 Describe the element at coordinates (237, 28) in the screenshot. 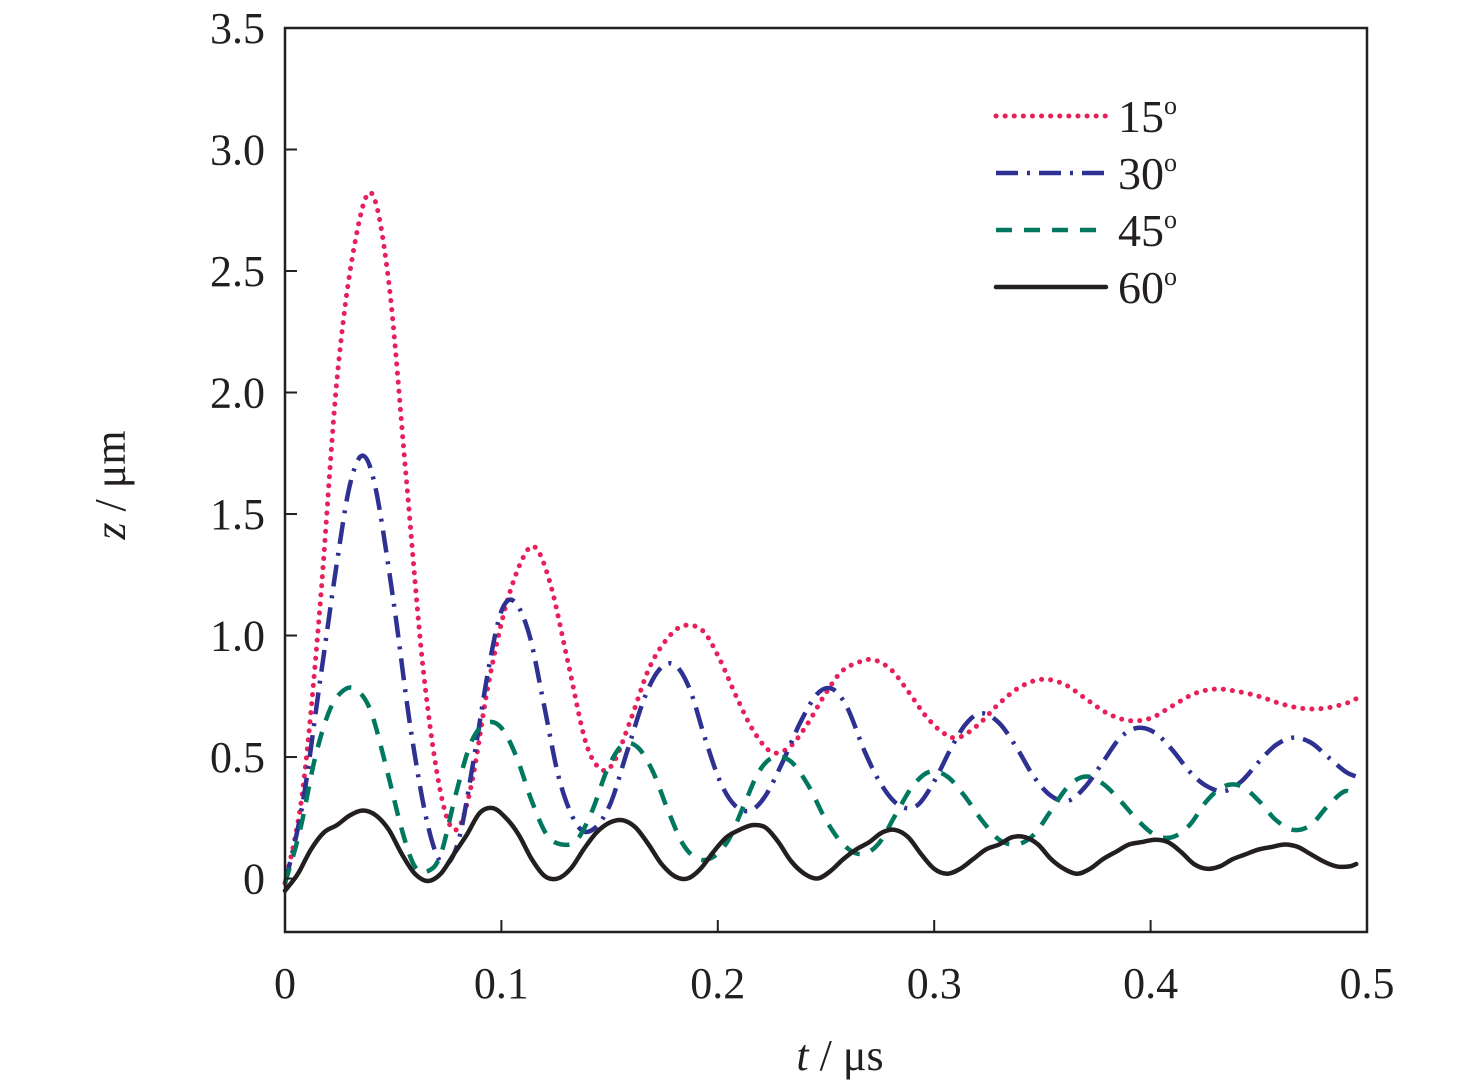

I see `y-tick-label: 3.5` at that location.